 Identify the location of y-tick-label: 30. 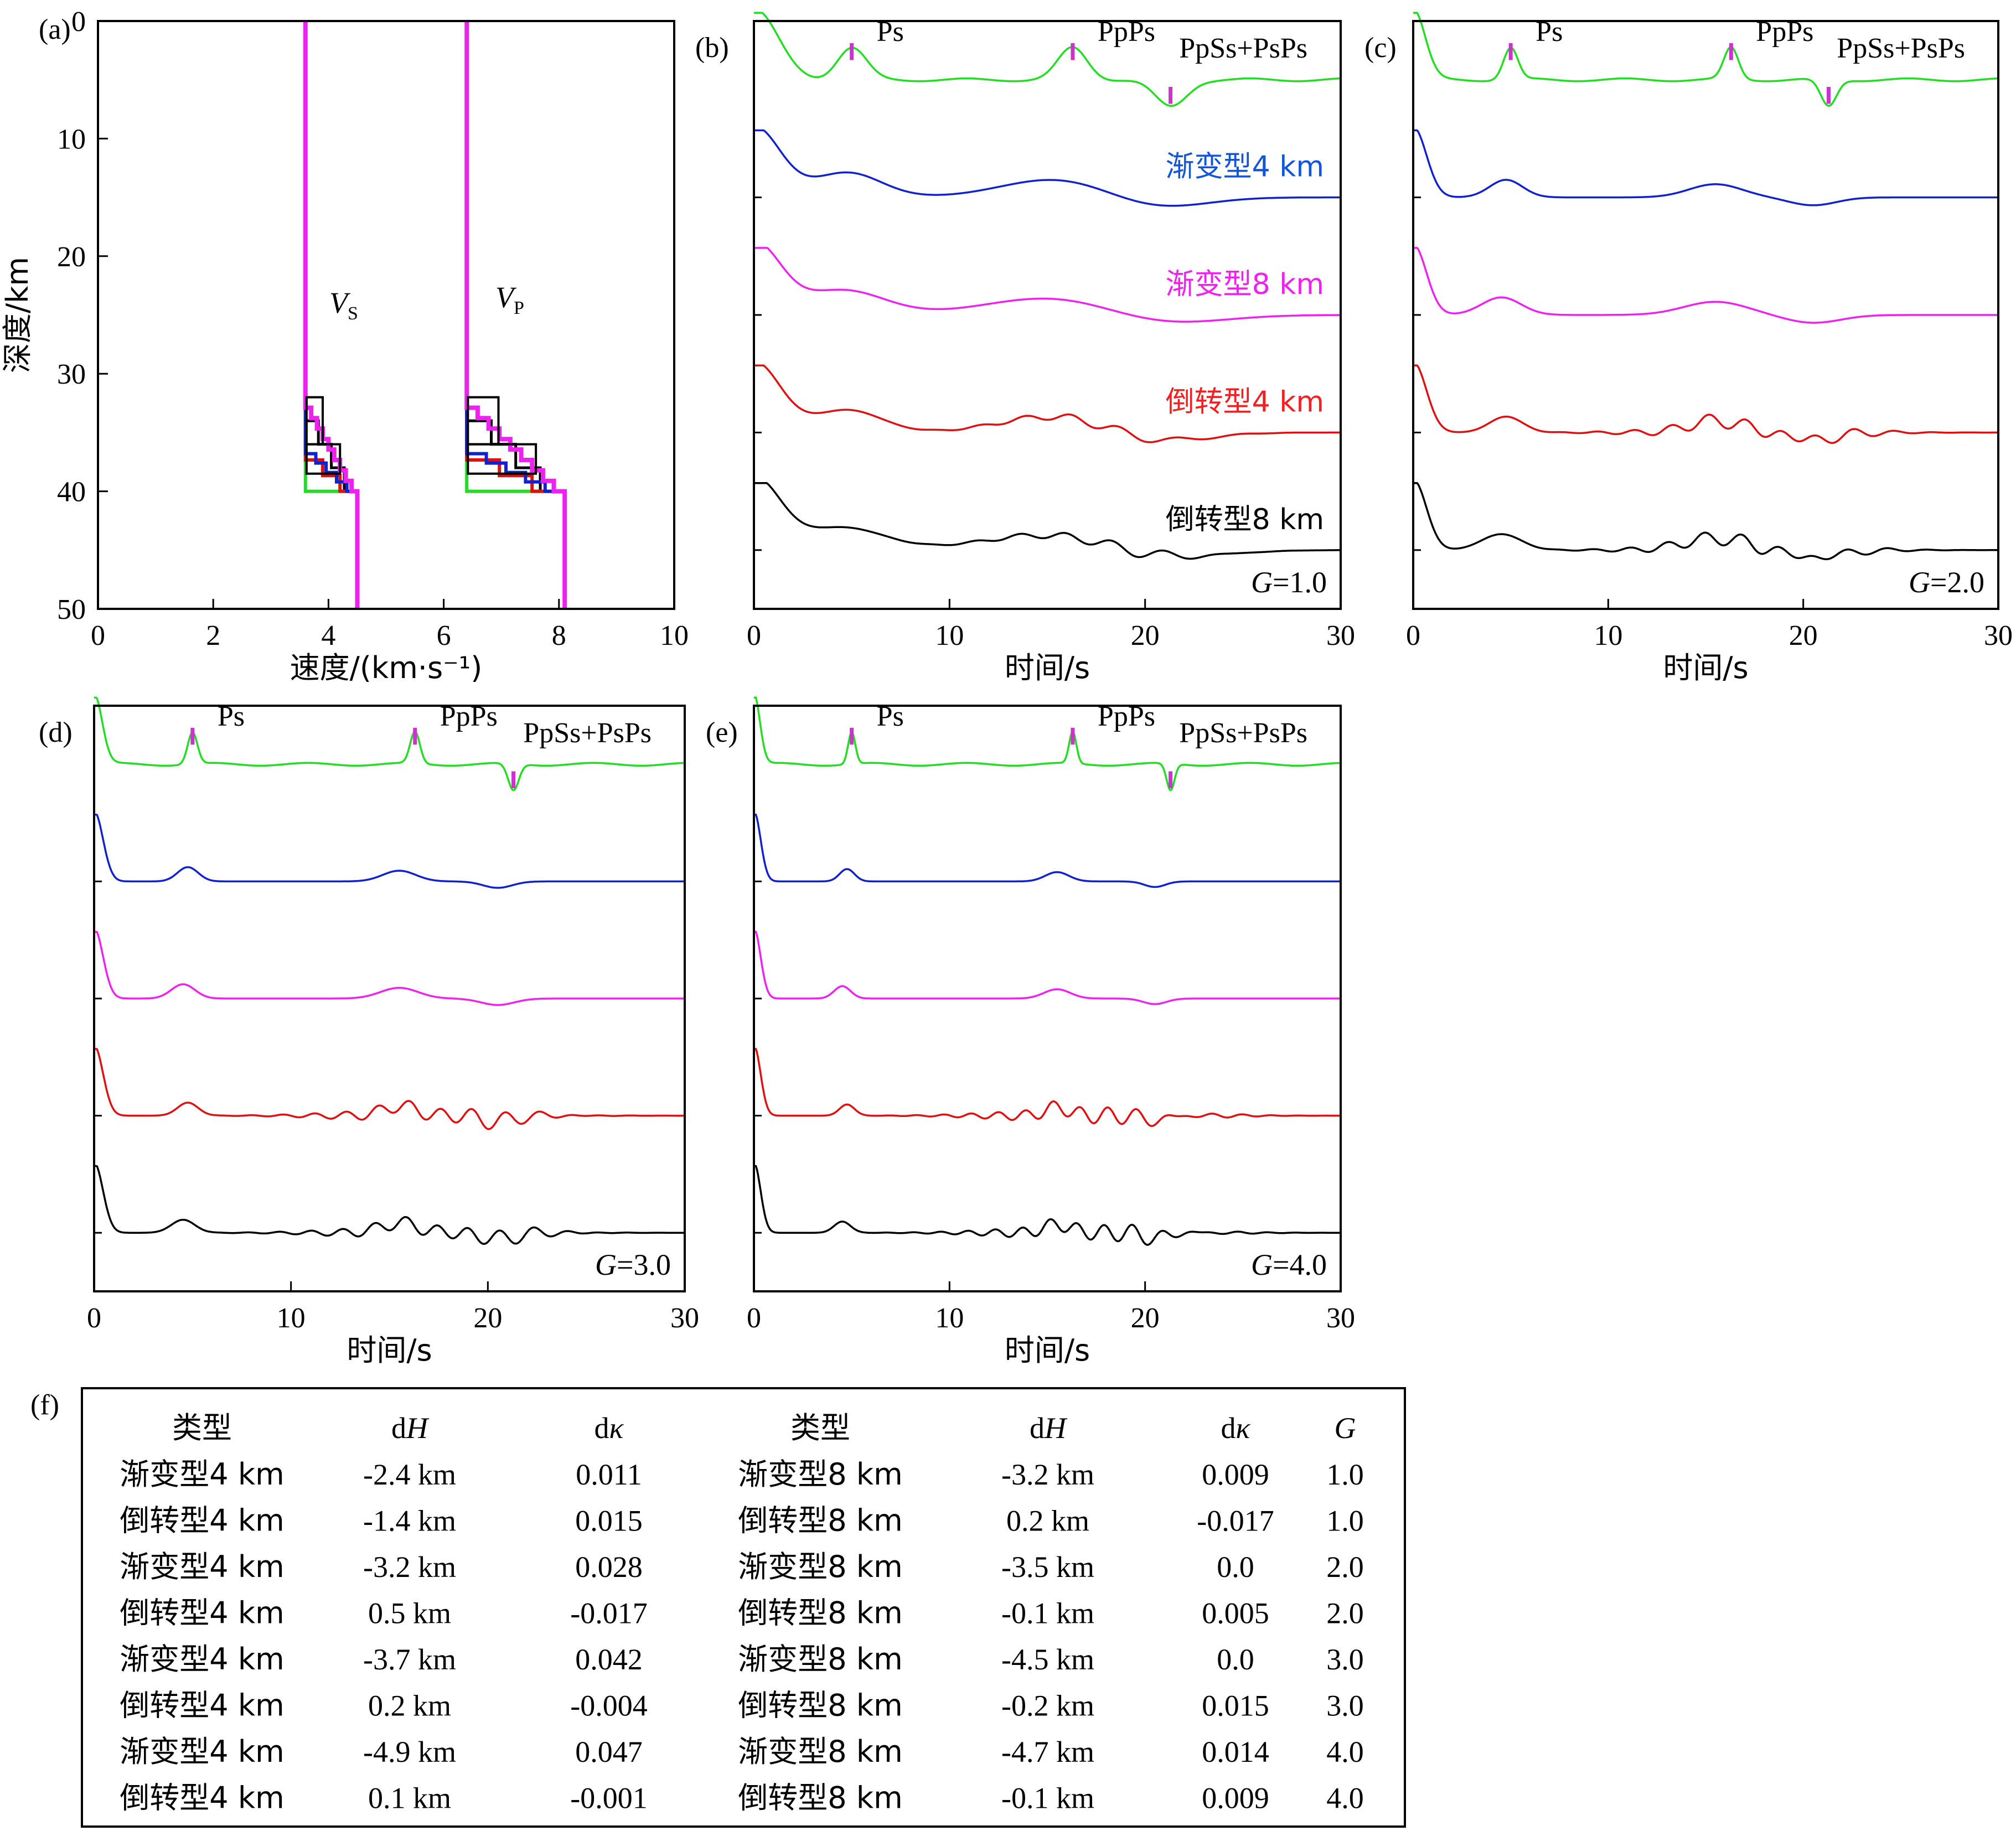
(71, 374).